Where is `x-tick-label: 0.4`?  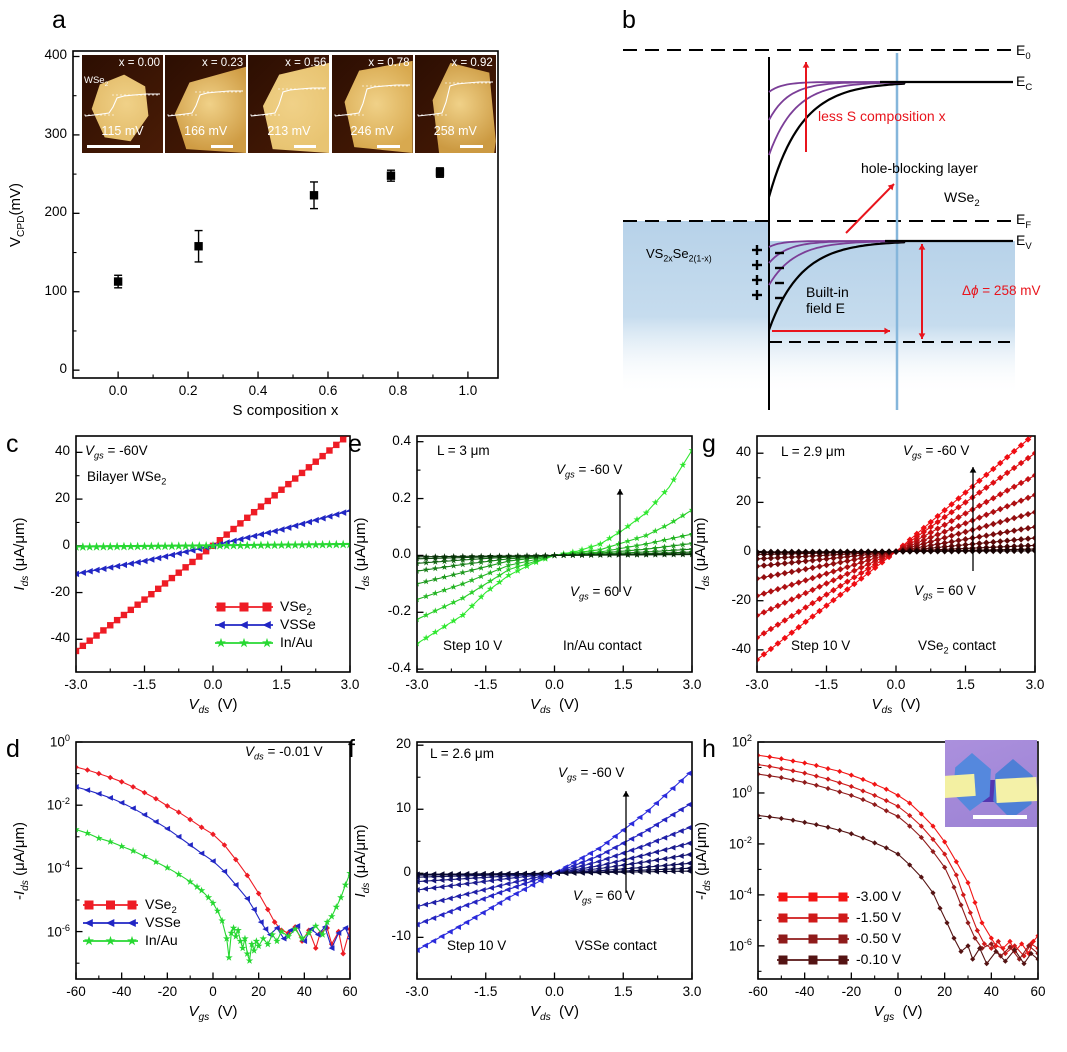
x-tick-label: 0.4 is located at coordinates (258, 390).